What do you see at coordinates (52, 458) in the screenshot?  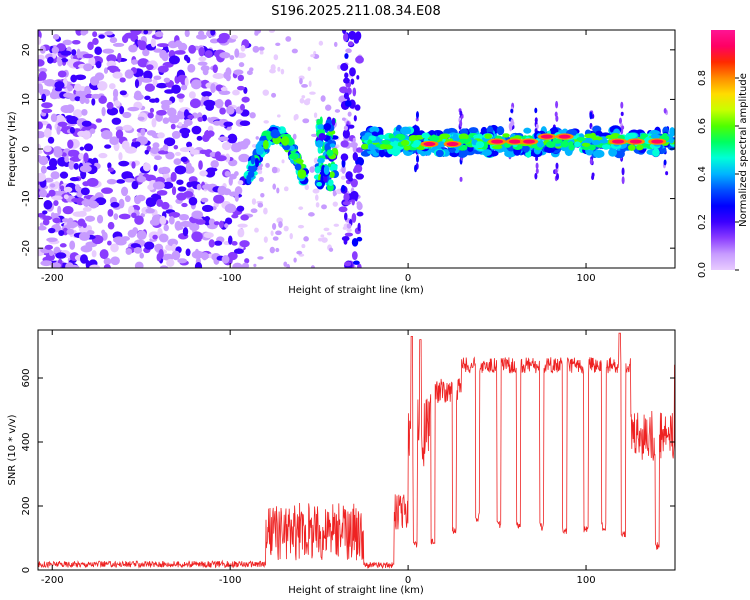 I see `snr-x-tick: -200` at bounding box center [52, 458].